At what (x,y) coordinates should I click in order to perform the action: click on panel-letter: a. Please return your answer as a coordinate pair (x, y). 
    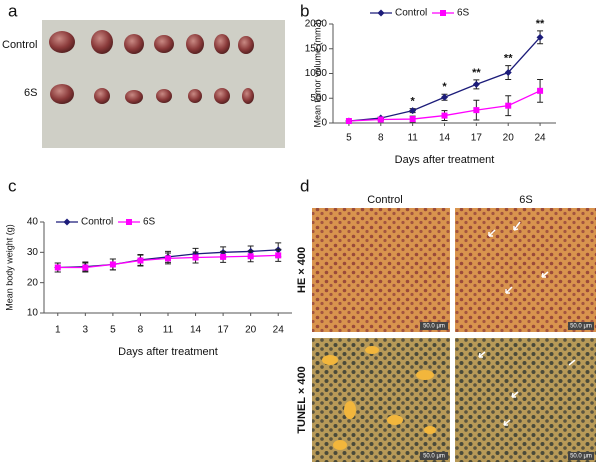
    Looking at the image, I should click on (13, 10).